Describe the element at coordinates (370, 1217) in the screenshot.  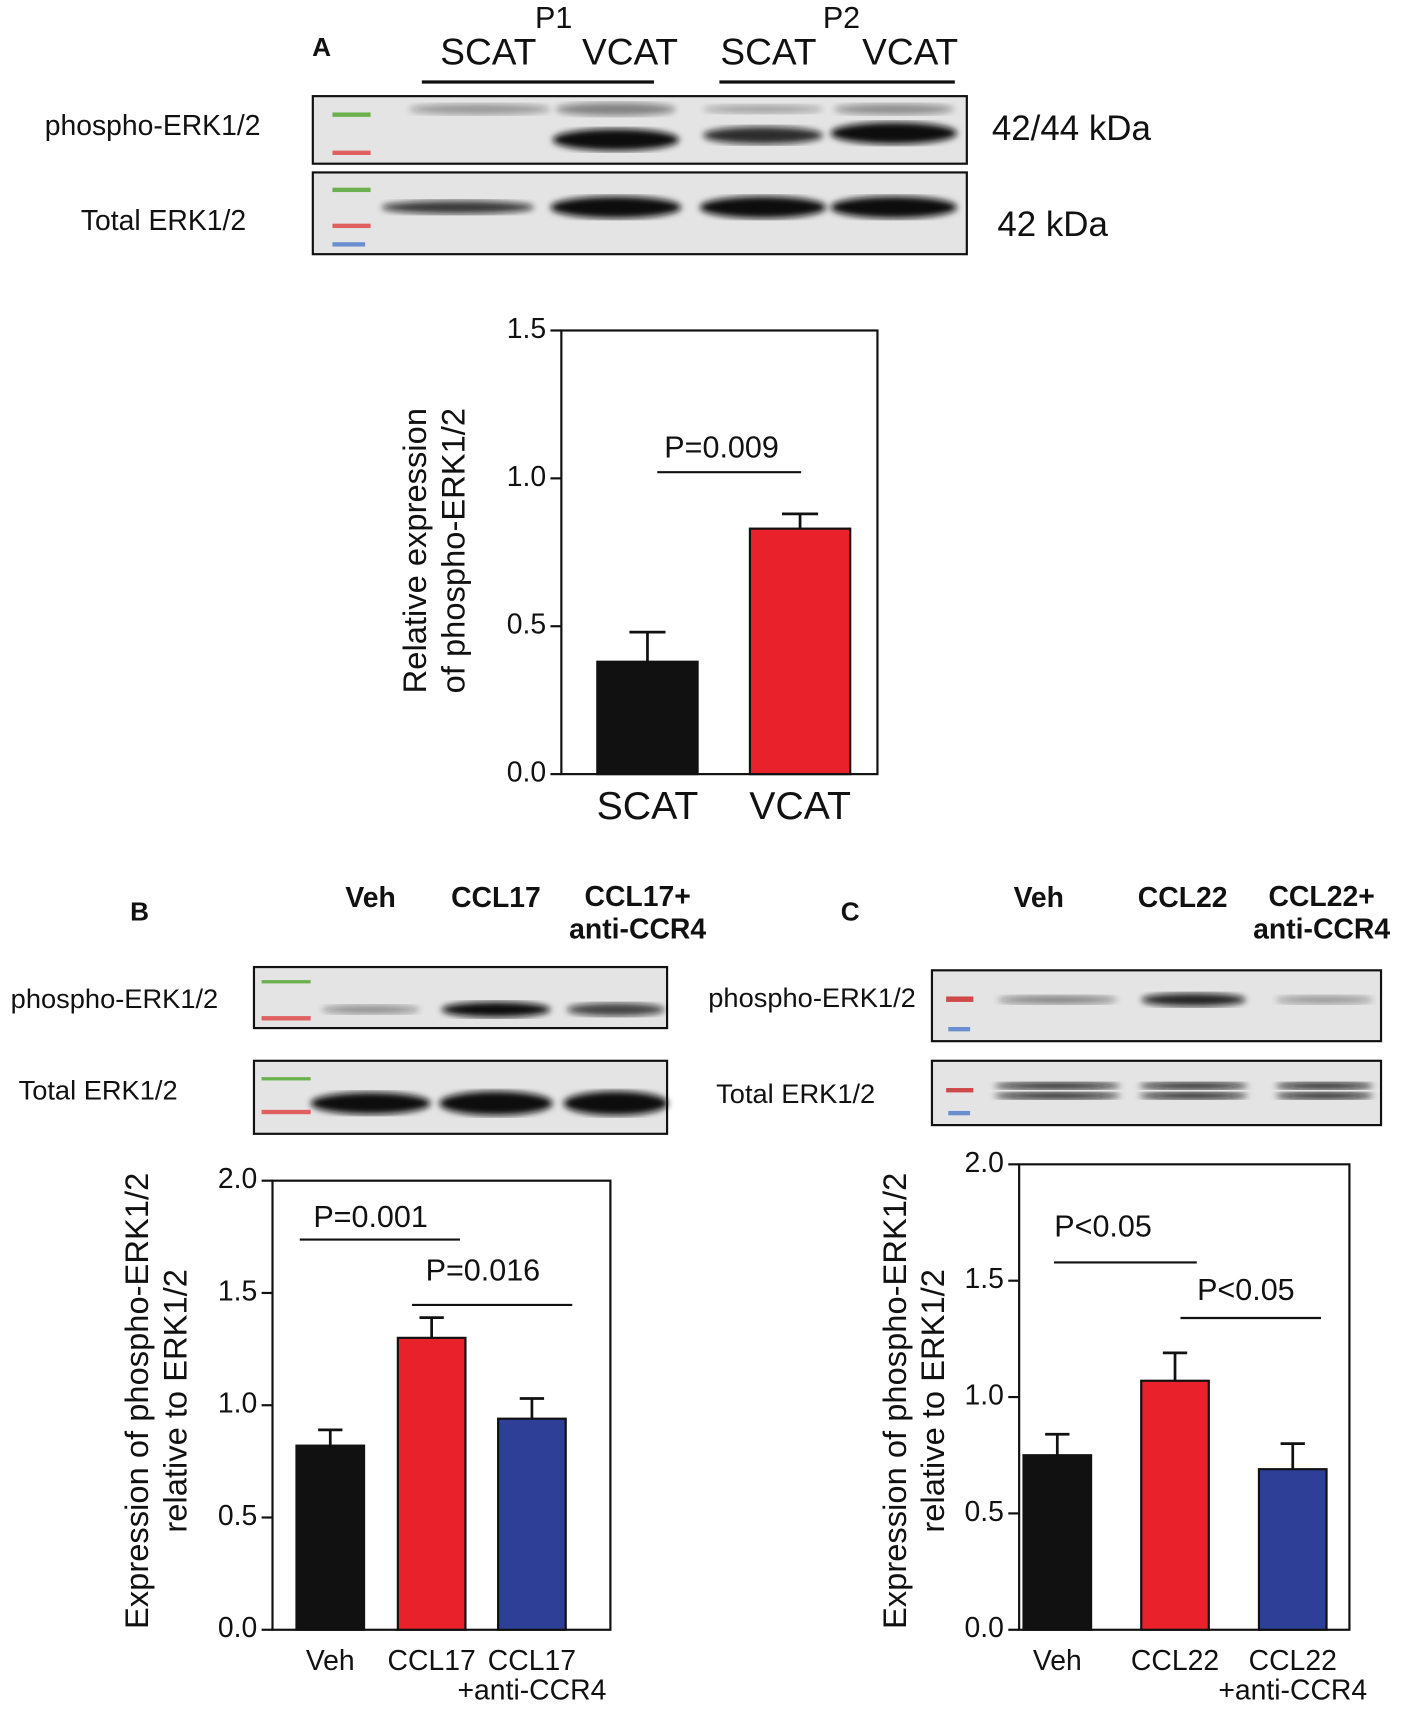
I see `annotation: P=0.001` at that location.